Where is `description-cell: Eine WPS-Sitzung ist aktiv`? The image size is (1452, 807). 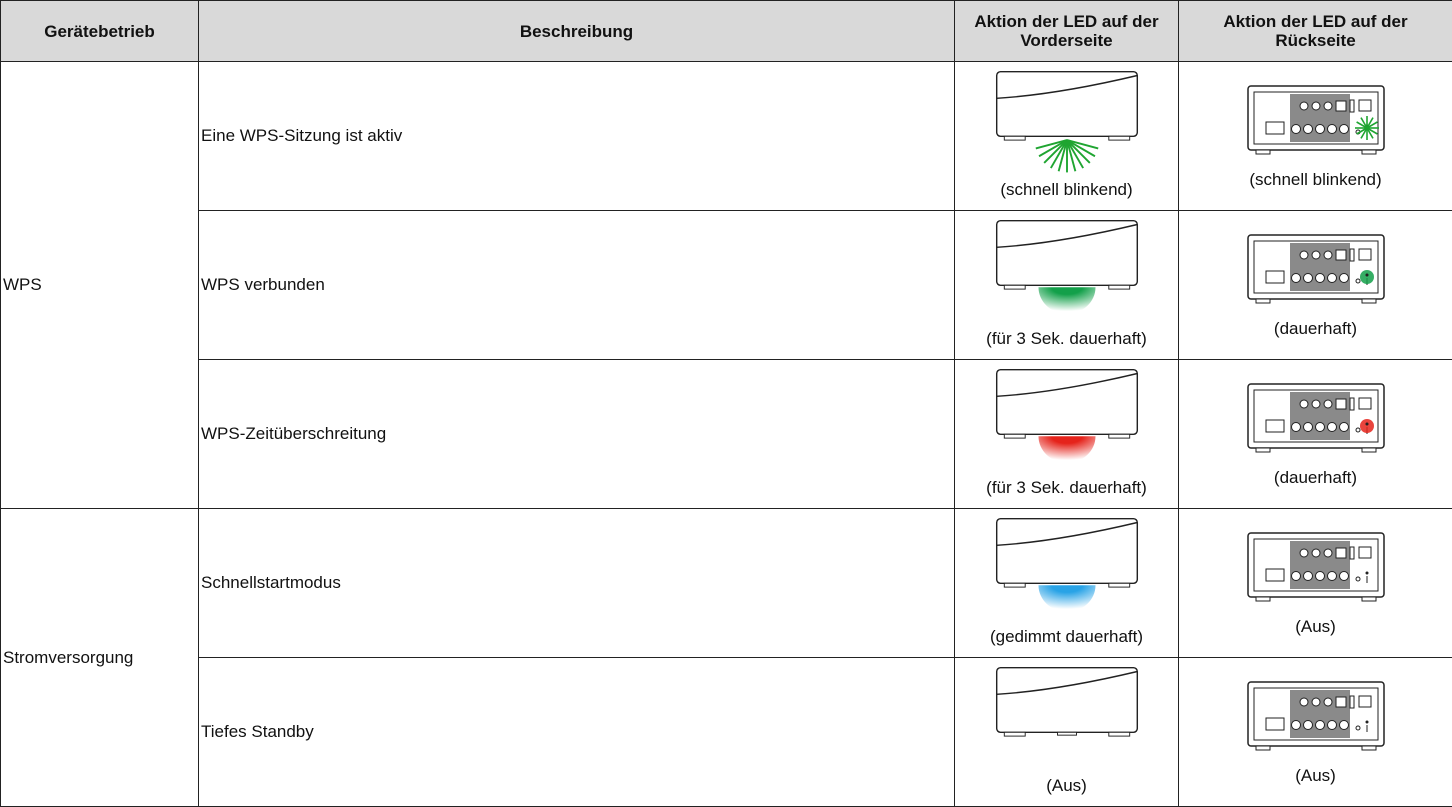 description-cell: Eine WPS-Sitzung ist aktiv is located at coordinates (577, 136).